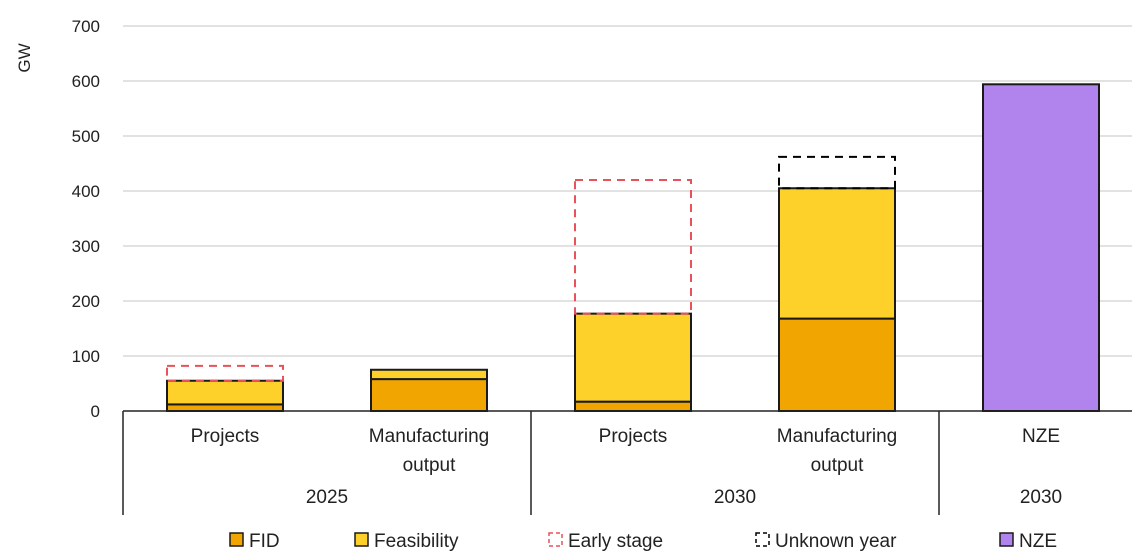 The image size is (1132, 559). What do you see at coordinates (1041, 247) in the screenshot?
I see `bar-nze` at bounding box center [1041, 247].